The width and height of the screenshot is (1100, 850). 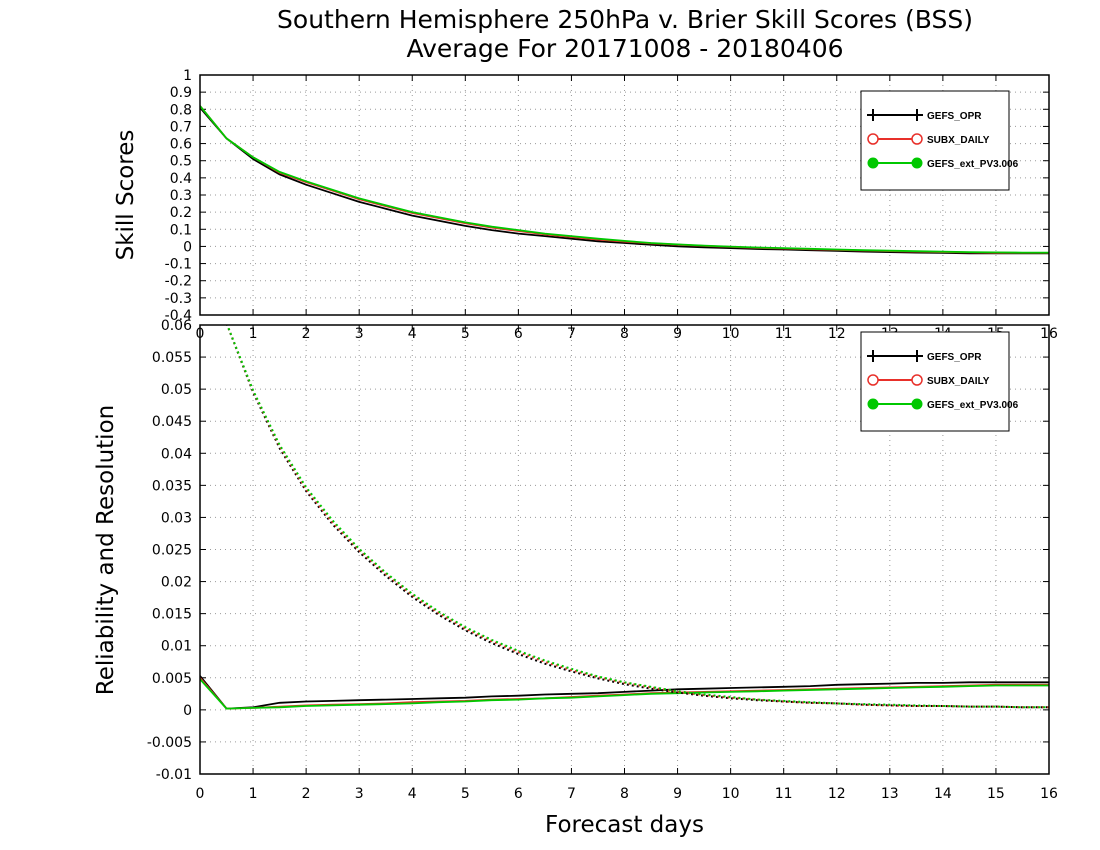 What do you see at coordinates (181, 230) in the screenshot?
I see `y-tick-label: 0.1` at bounding box center [181, 230].